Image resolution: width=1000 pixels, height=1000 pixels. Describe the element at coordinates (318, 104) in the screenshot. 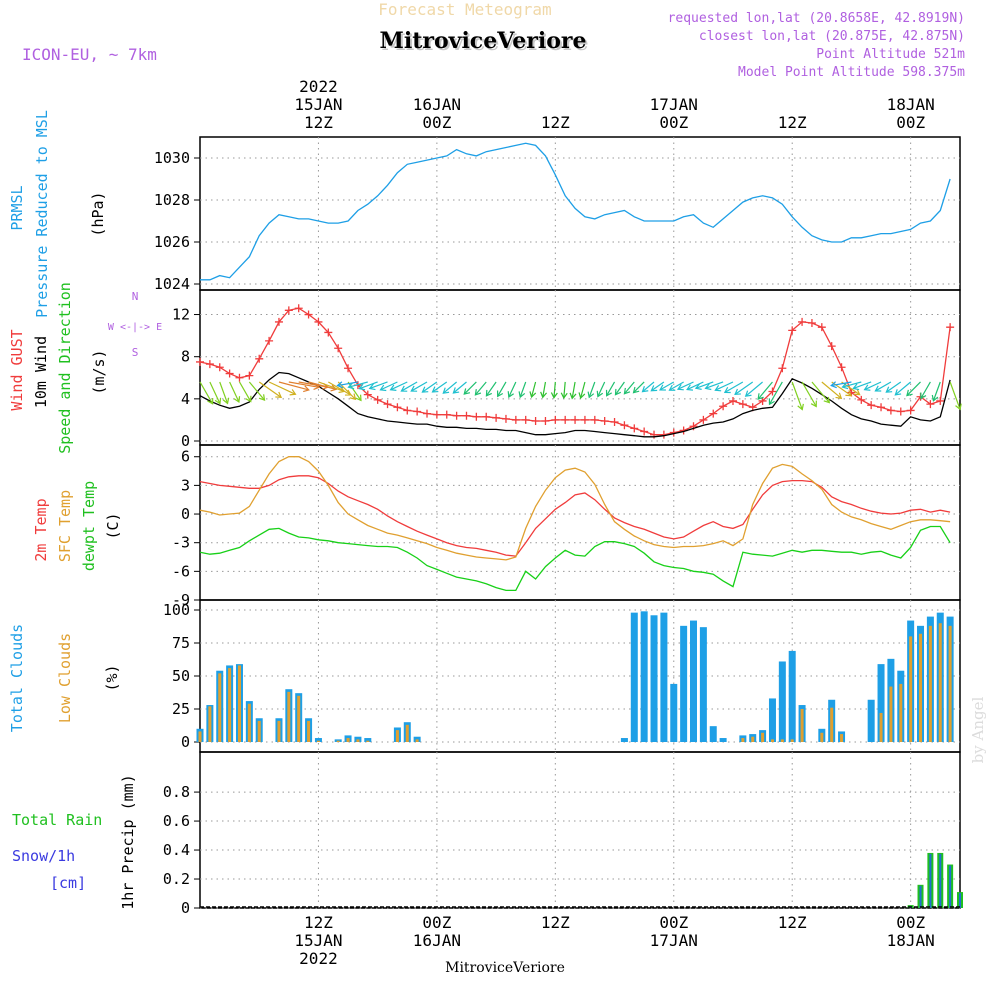

I see `top-time-label: 15JAN` at that location.